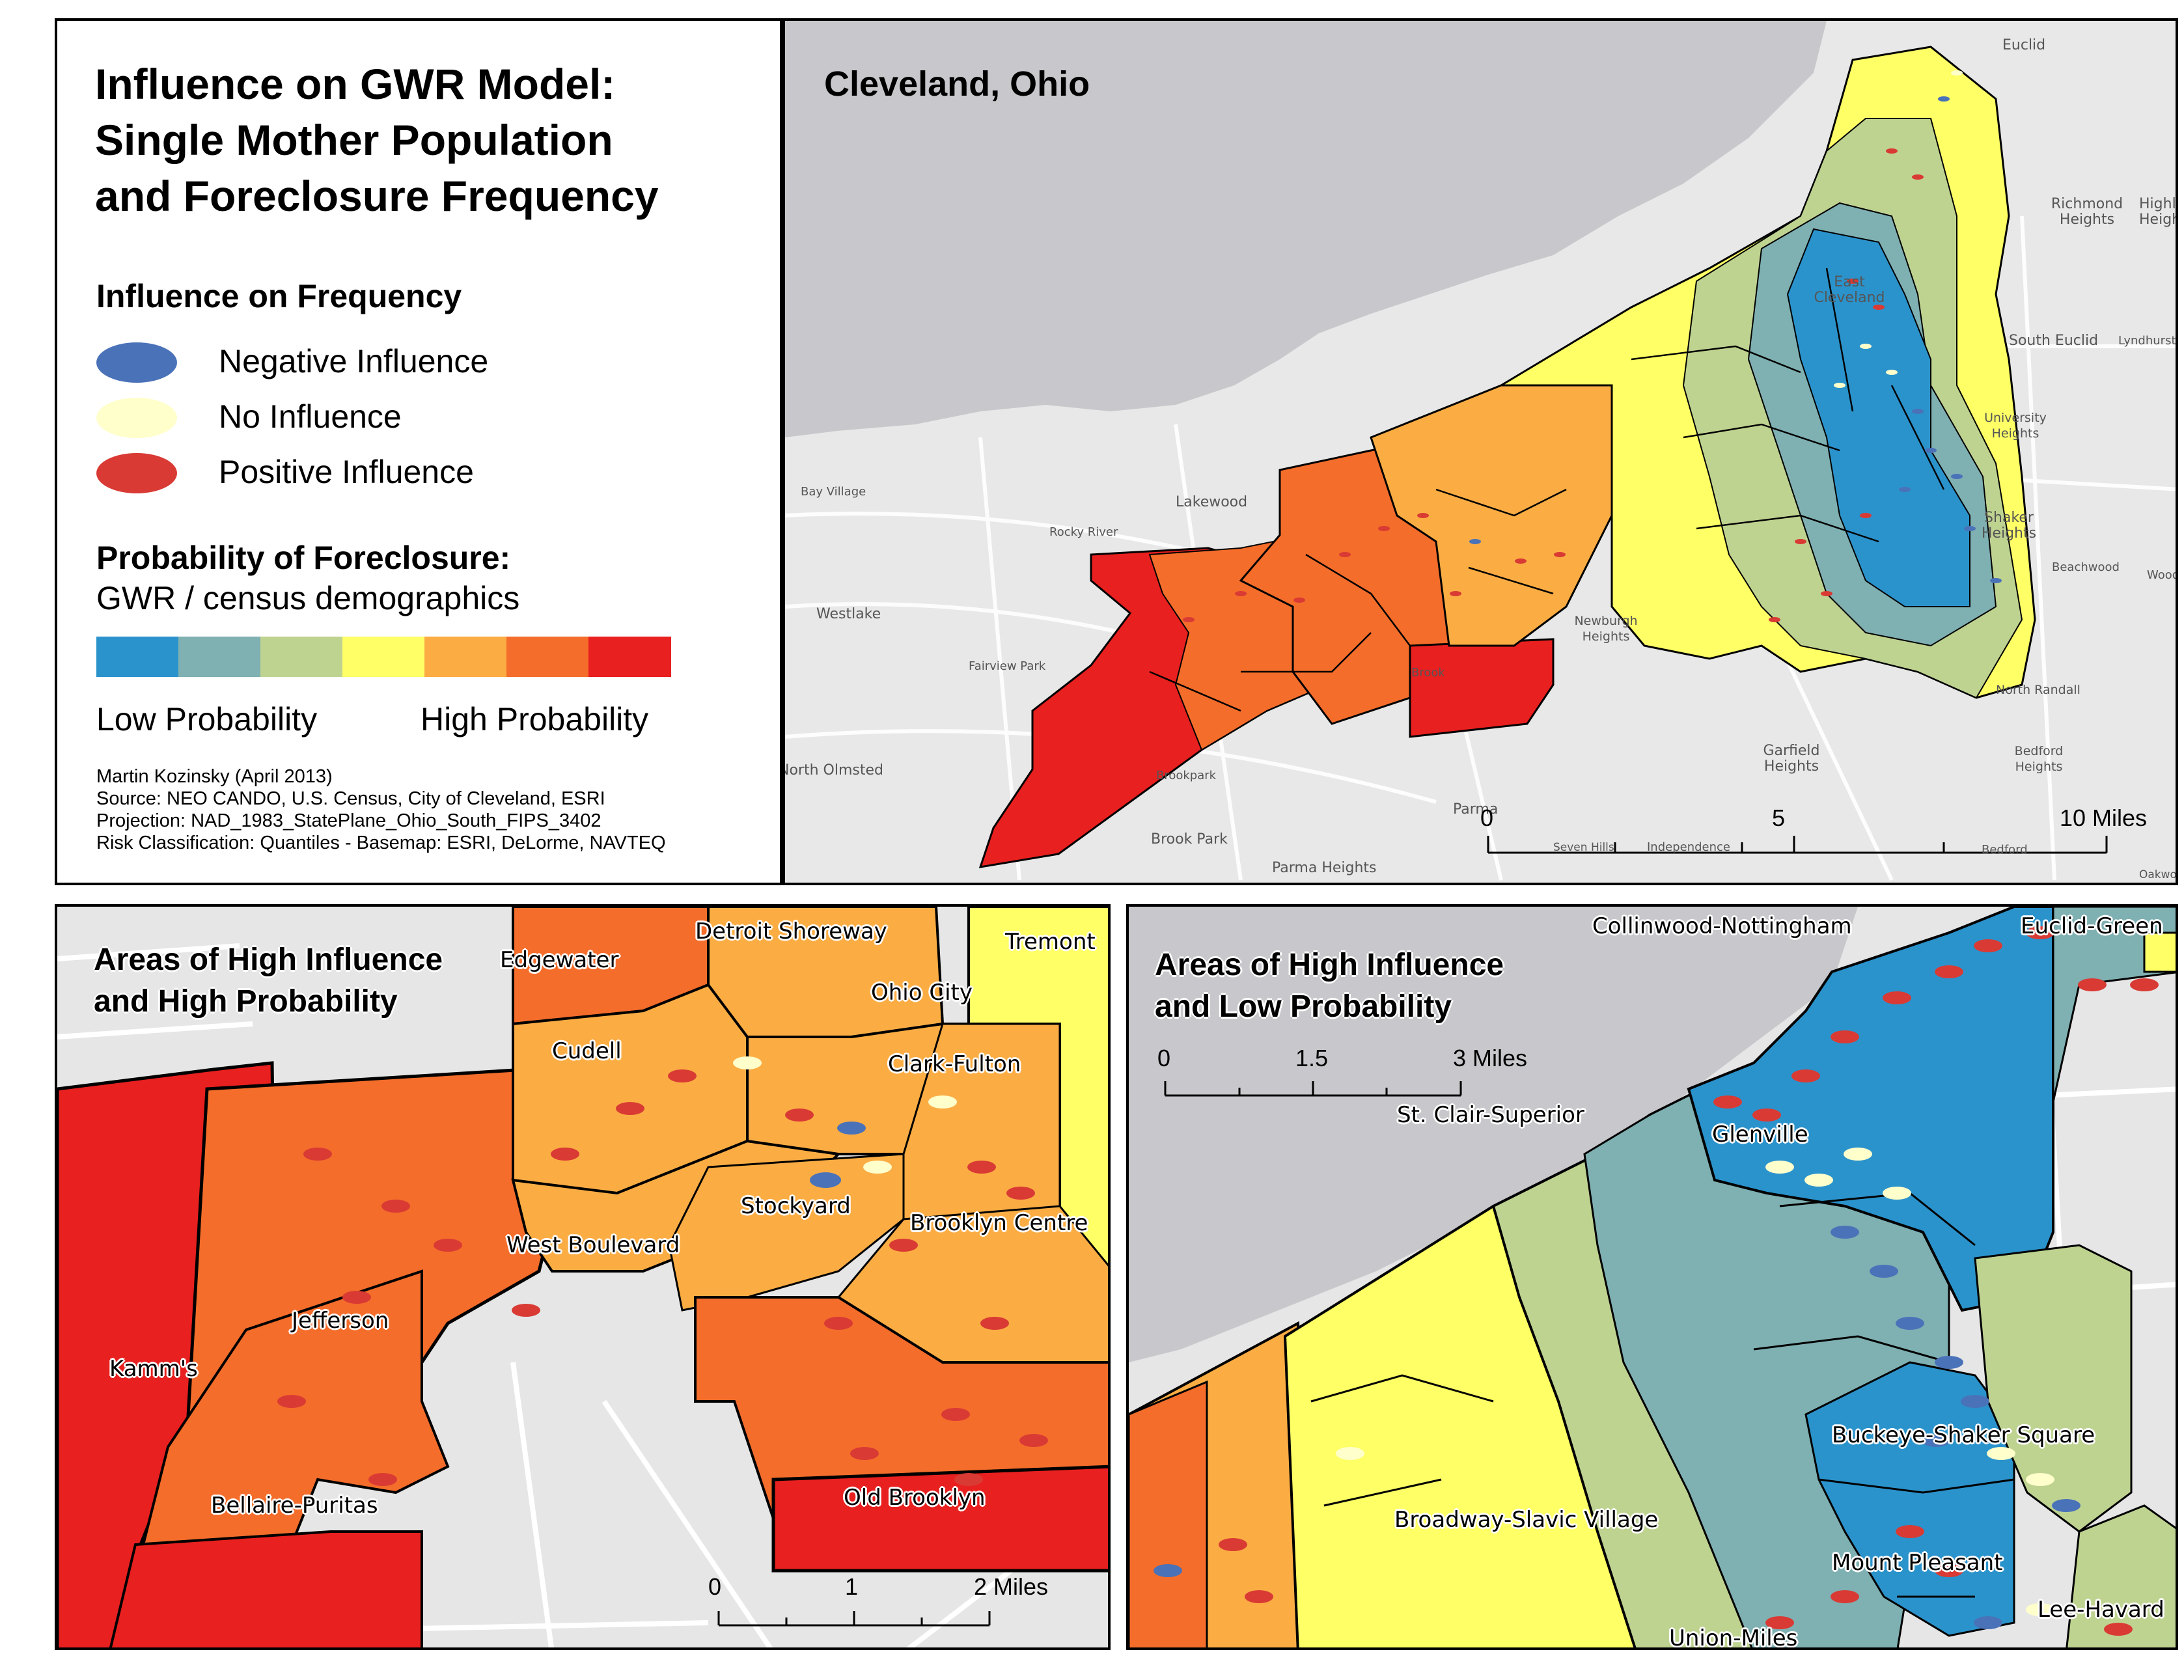 This screenshot has width=2184, height=1680. What do you see at coordinates (1050, 942) in the screenshot?
I see `neighborhood-label: Tremont` at bounding box center [1050, 942].